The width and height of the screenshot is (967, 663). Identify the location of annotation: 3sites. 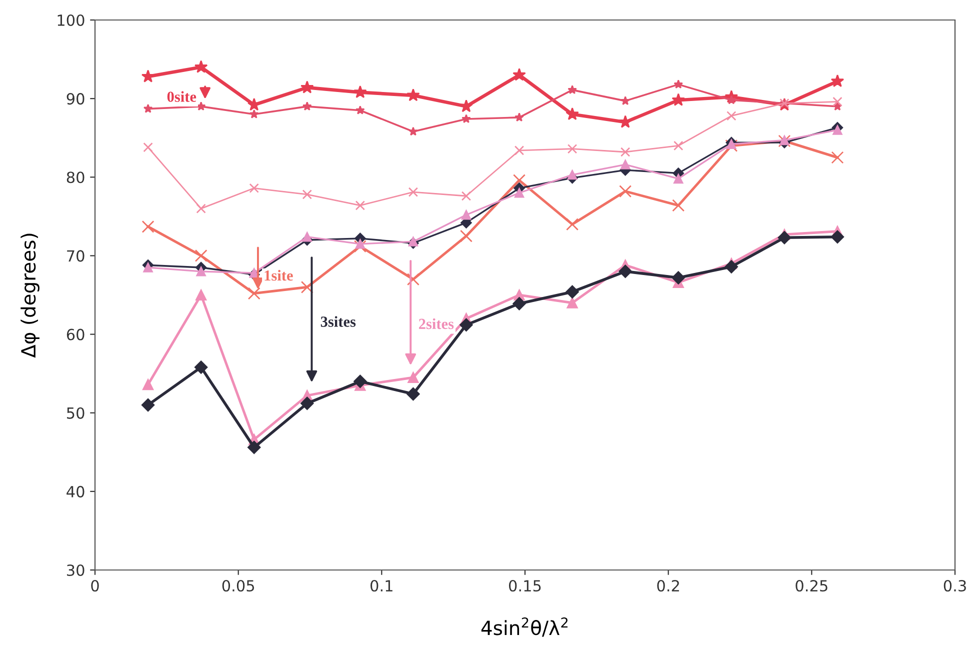
(338, 321).